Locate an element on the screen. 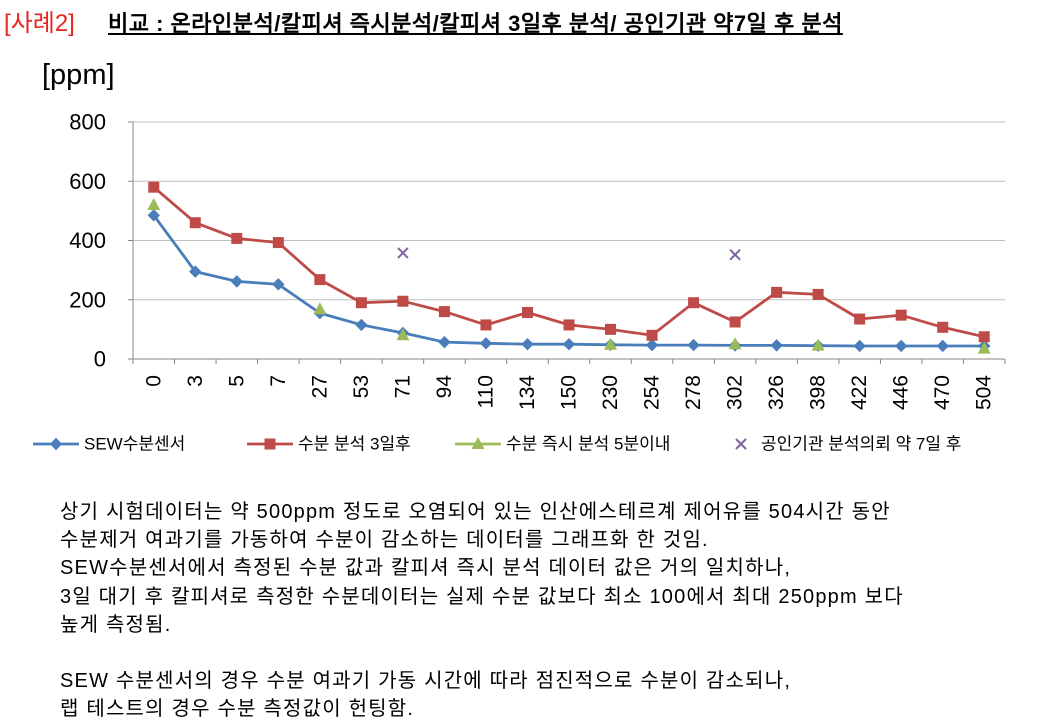 The image size is (1053, 725). x-tick-label: 278 is located at coordinates (693, 392).